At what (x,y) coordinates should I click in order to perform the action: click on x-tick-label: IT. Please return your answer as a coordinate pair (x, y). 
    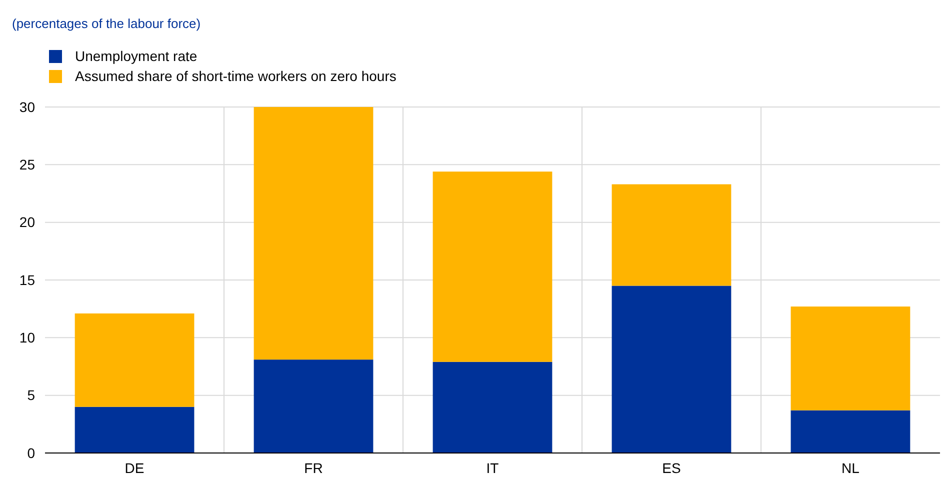
    Looking at the image, I should click on (493, 468).